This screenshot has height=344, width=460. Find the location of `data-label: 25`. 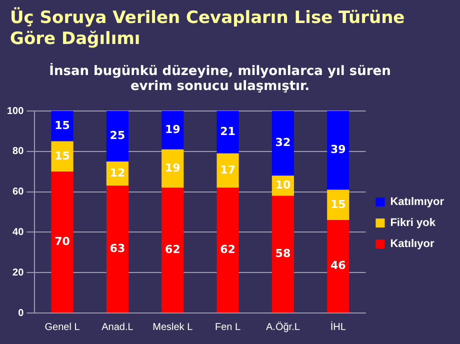

data-label: 25 is located at coordinates (118, 135).